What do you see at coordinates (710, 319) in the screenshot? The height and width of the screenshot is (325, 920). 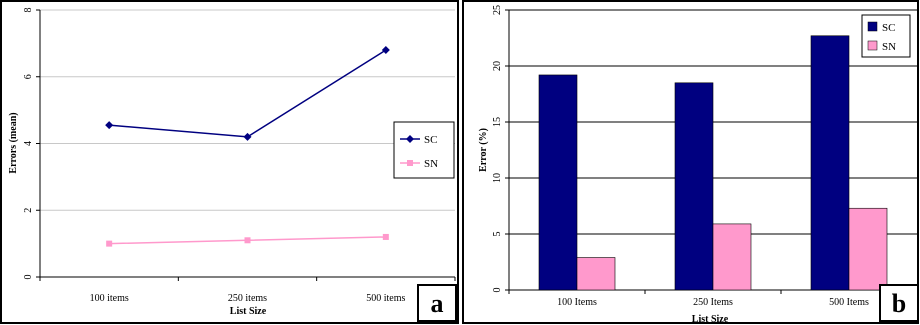 I see `chart-b-xlabel: List Size` at bounding box center [710, 319].